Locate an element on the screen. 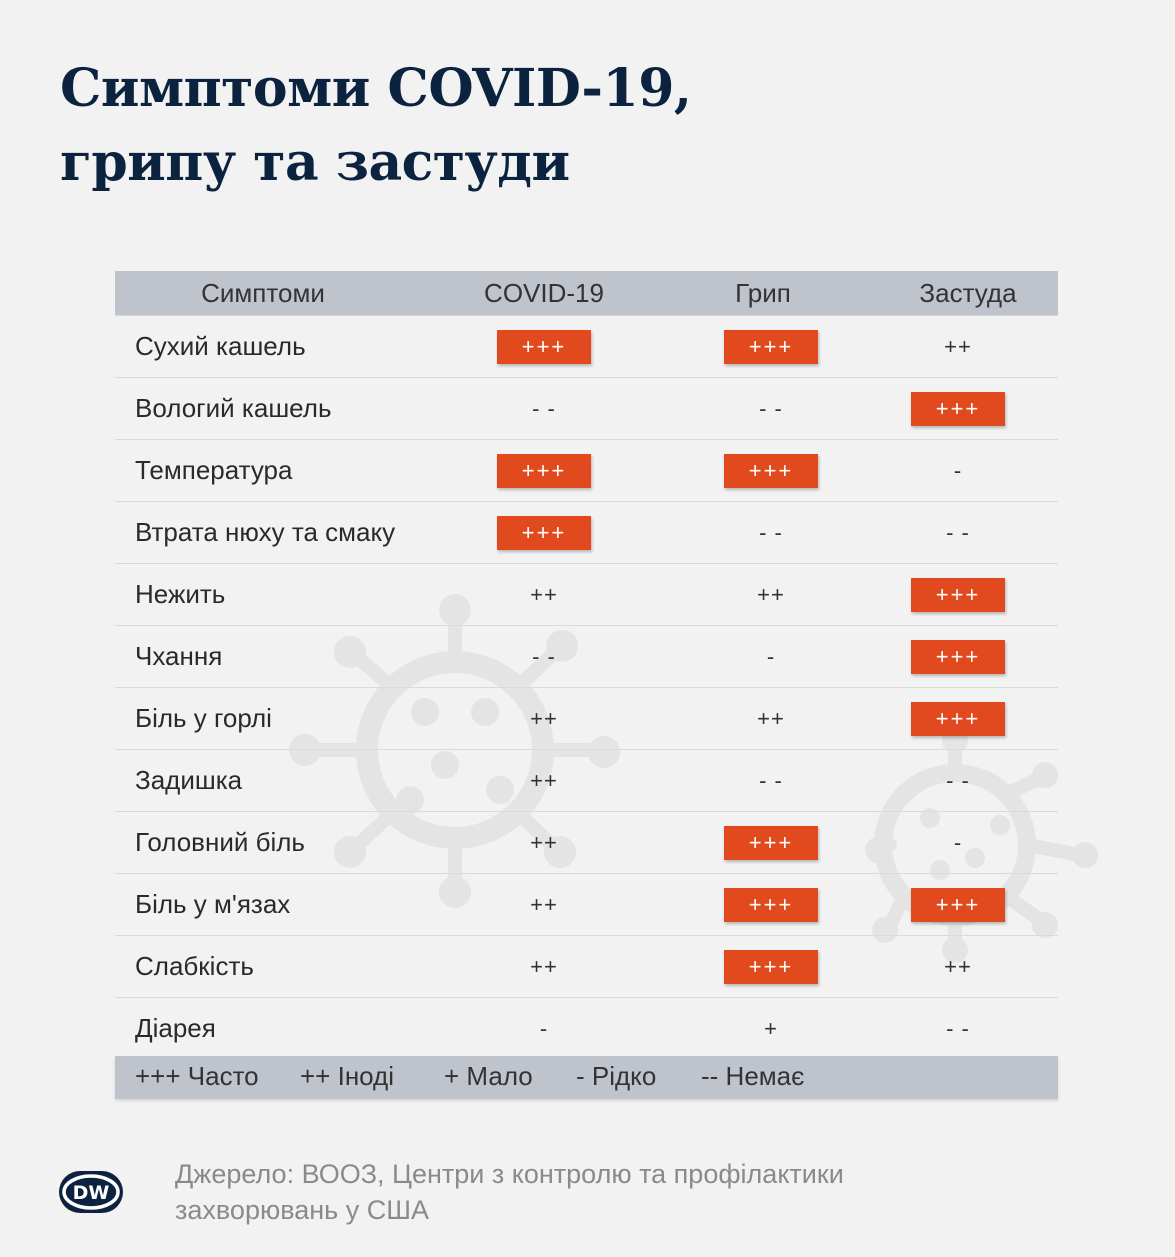 This screenshot has width=1175, height=1257. cell-flu: + is located at coordinates (771, 1028).